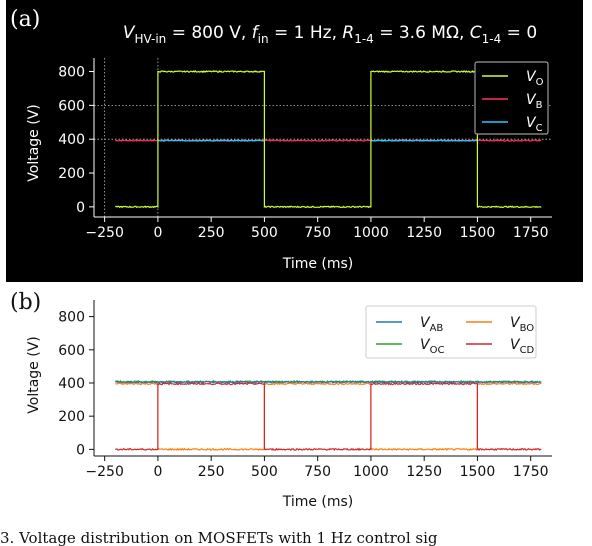 Image resolution: width=592 pixels, height=546 pixels. What do you see at coordinates (432, 346) in the screenshot?
I see `panel-b-legend-entry-oc: VOC` at bounding box center [432, 346].